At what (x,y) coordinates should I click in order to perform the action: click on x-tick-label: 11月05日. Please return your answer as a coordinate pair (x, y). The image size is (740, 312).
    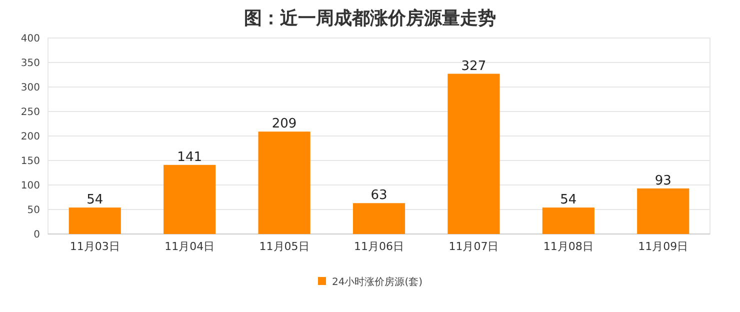
    Looking at the image, I should click on (284, 246).